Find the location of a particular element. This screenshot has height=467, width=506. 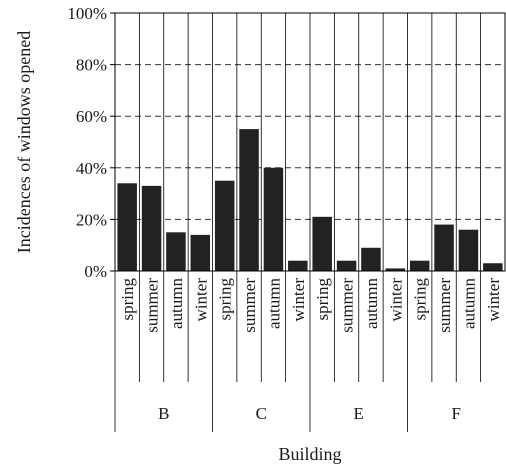

x-group-label: F is located at coordinates (456, 413).